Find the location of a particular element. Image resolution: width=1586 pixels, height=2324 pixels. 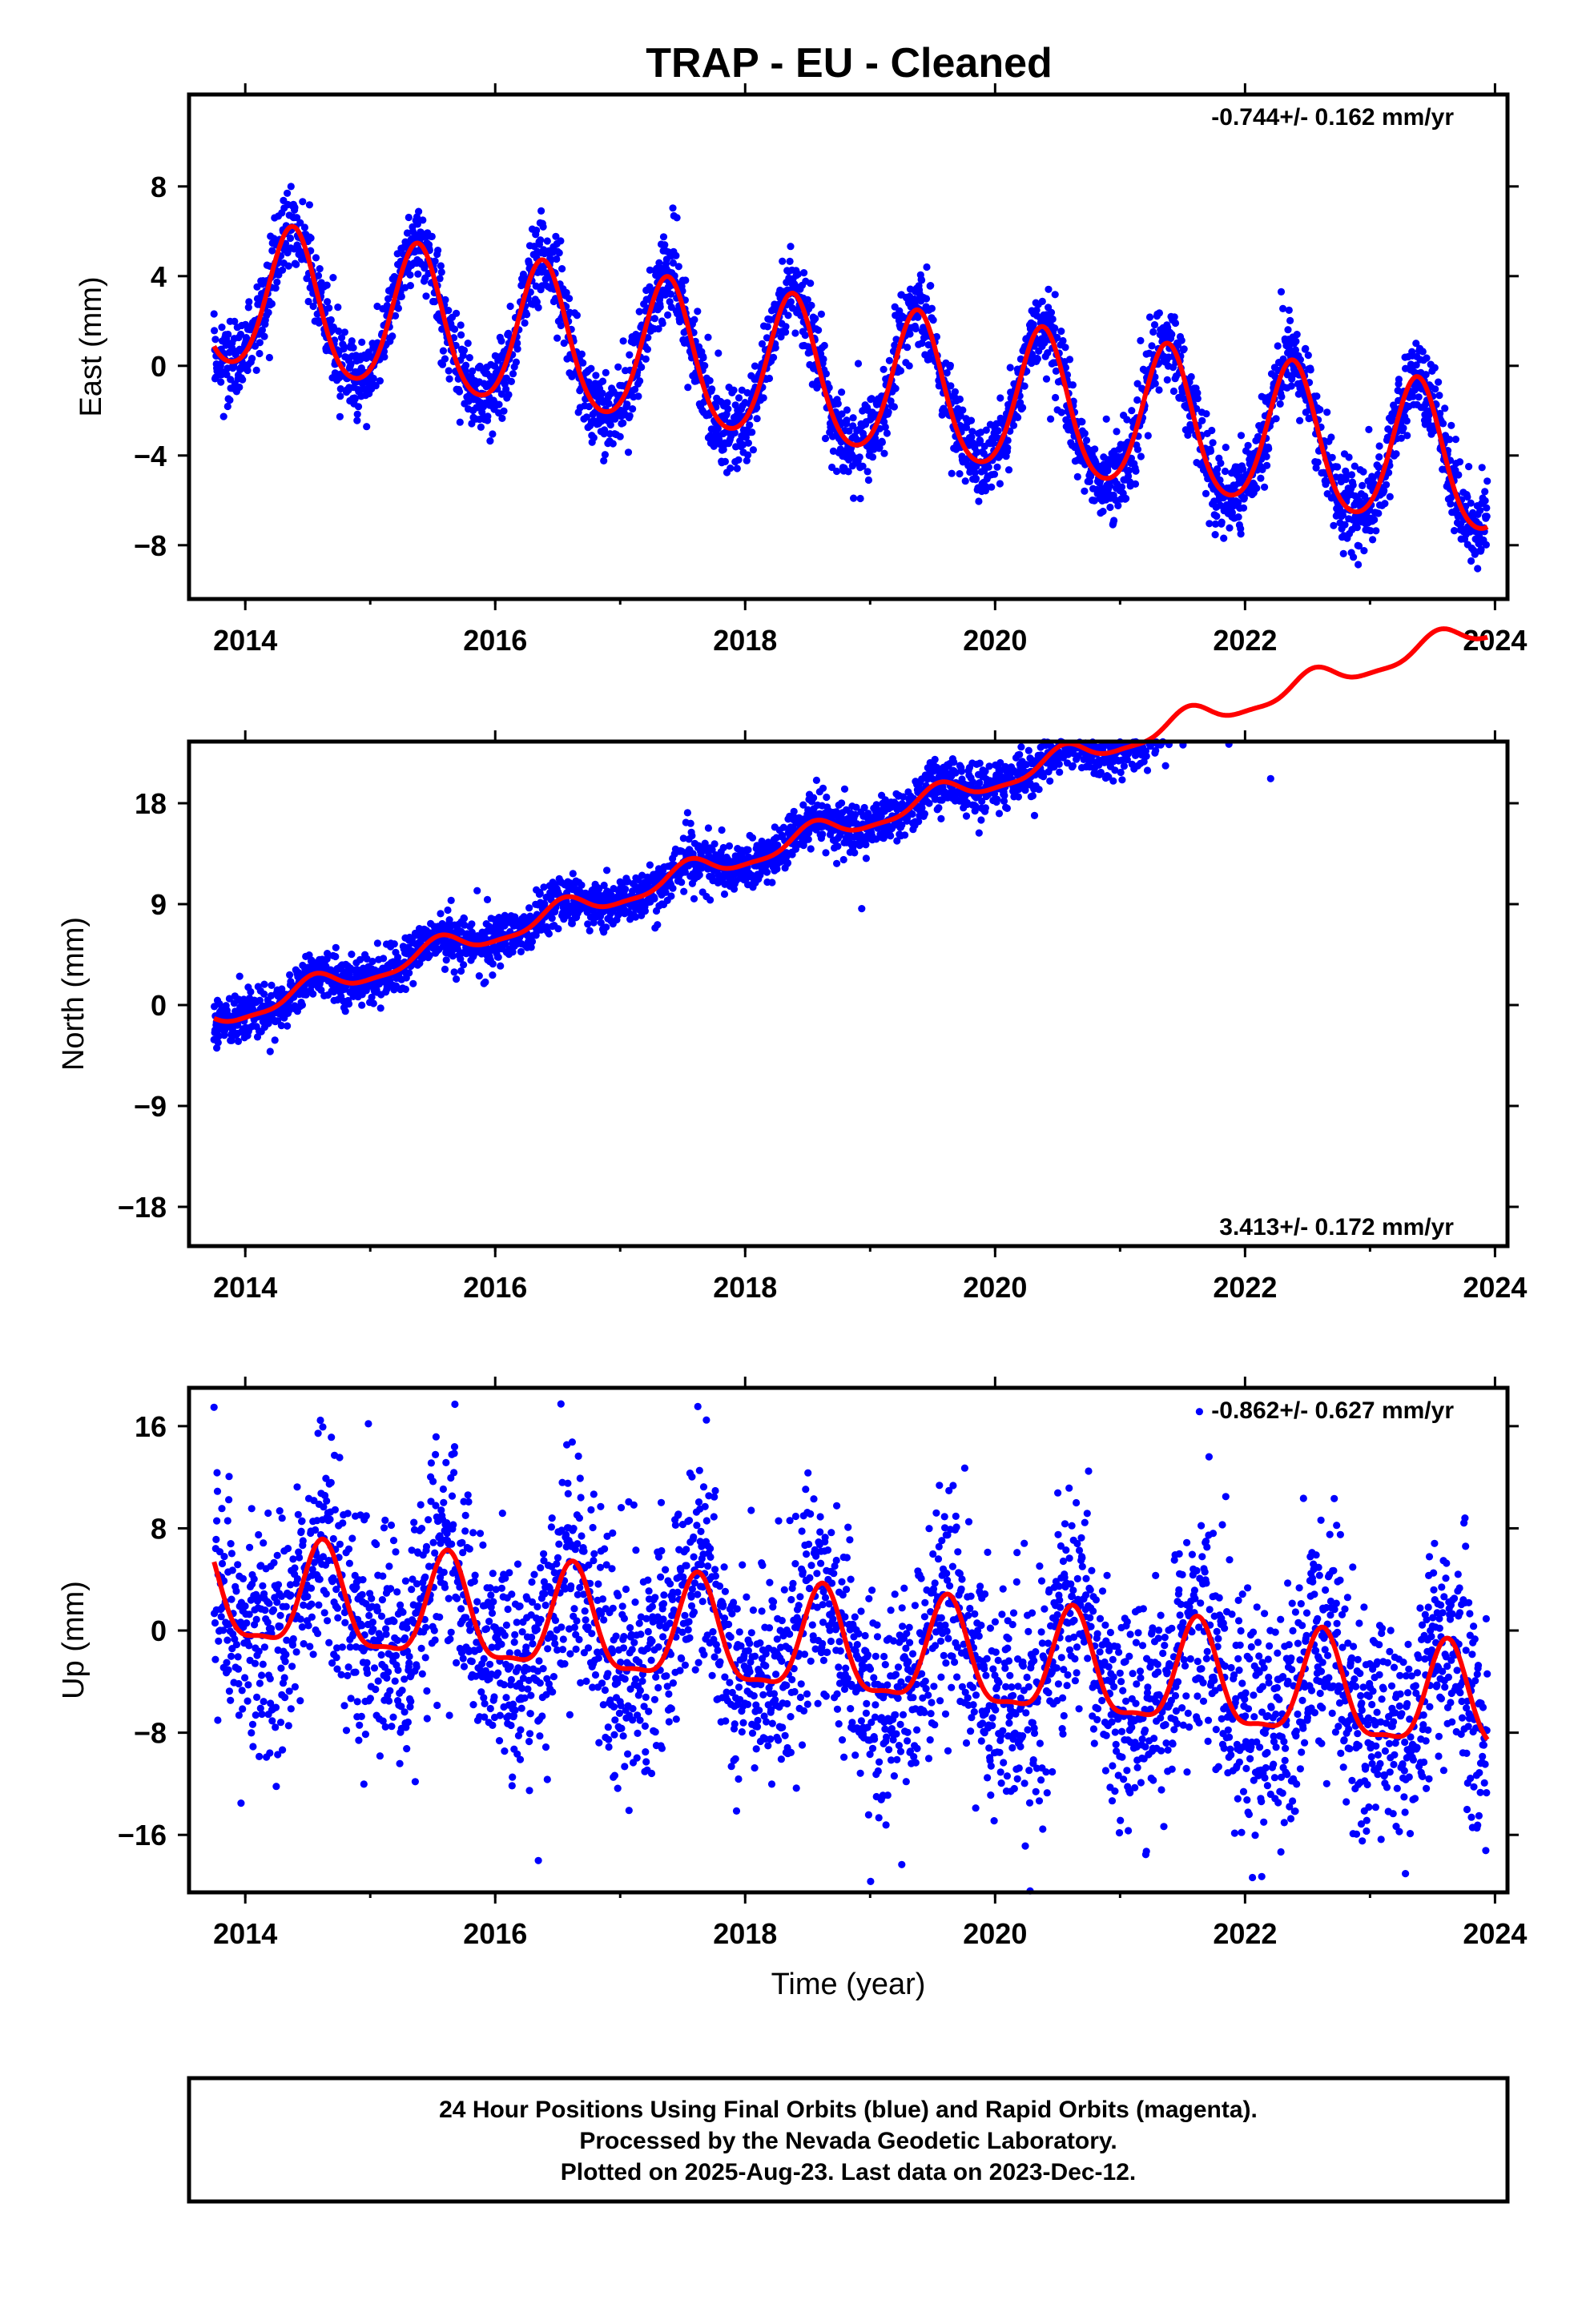

east-y-axis-label: East (mm) is located at coordinates (91, 346).